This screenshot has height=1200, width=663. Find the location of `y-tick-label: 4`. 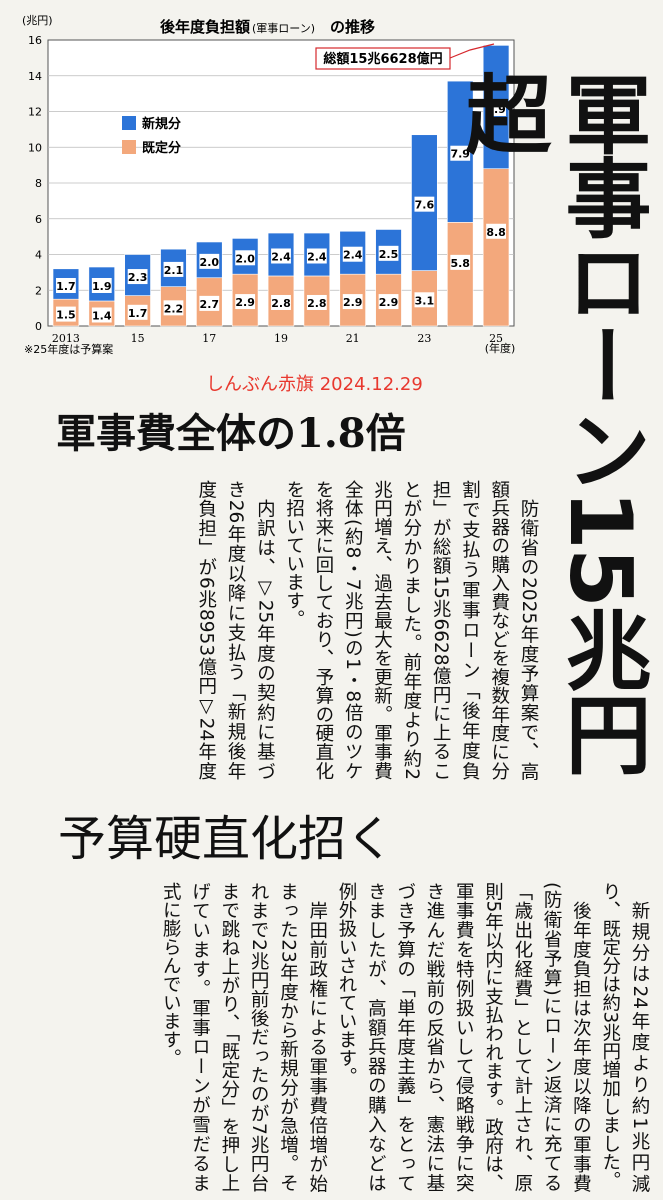

y-tick-label: 4 is located at coordinates (38, 255).